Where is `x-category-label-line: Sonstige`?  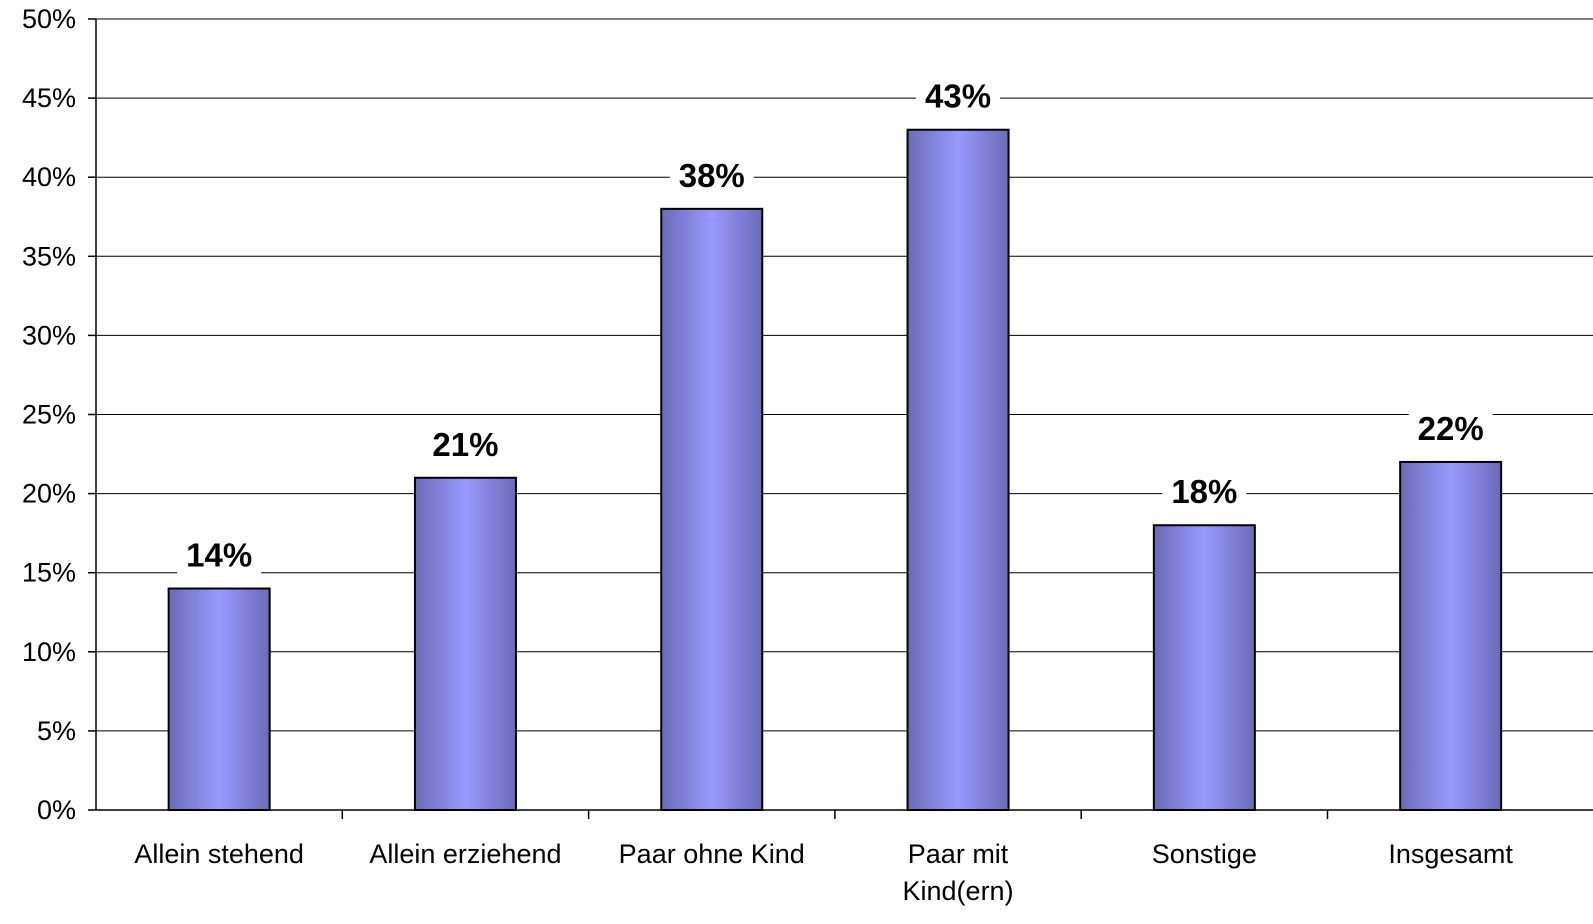 x-category-label-line: Sonstige is located at coordinates (1204, 854).